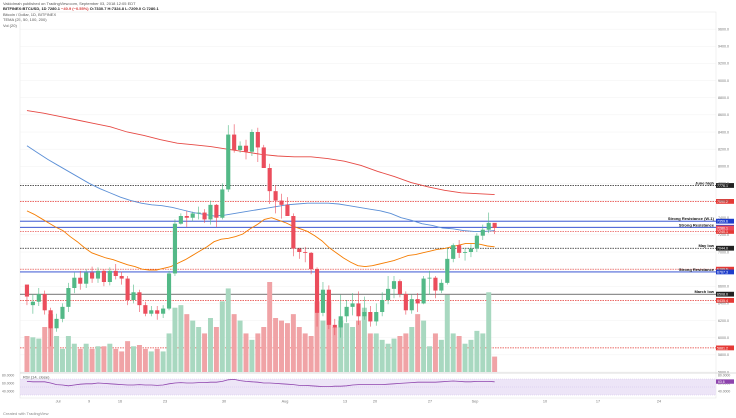 The height and width of the screenshot is (418, 736). Describe the element at coordinates (723, 132) in the screenshot. I see `price-tick: 8400.0` at that location.